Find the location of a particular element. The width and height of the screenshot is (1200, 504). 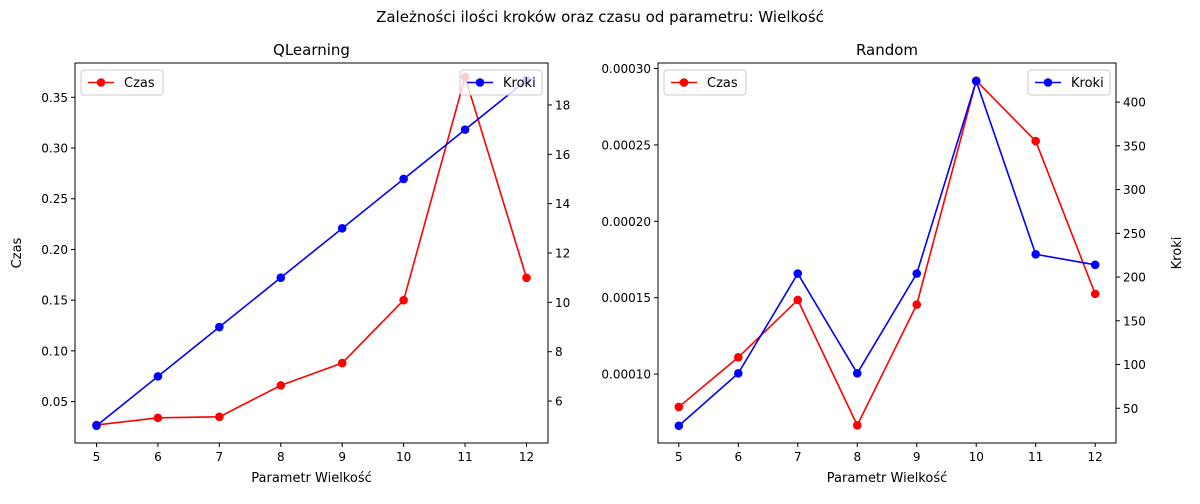

y-left-tick-label: 0.35 is located at coordinates (54, 98).